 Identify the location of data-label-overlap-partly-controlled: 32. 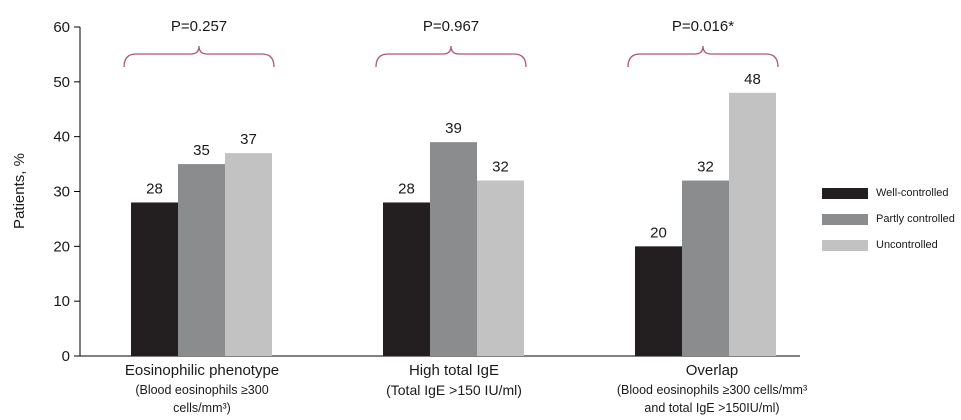
(705, 167).